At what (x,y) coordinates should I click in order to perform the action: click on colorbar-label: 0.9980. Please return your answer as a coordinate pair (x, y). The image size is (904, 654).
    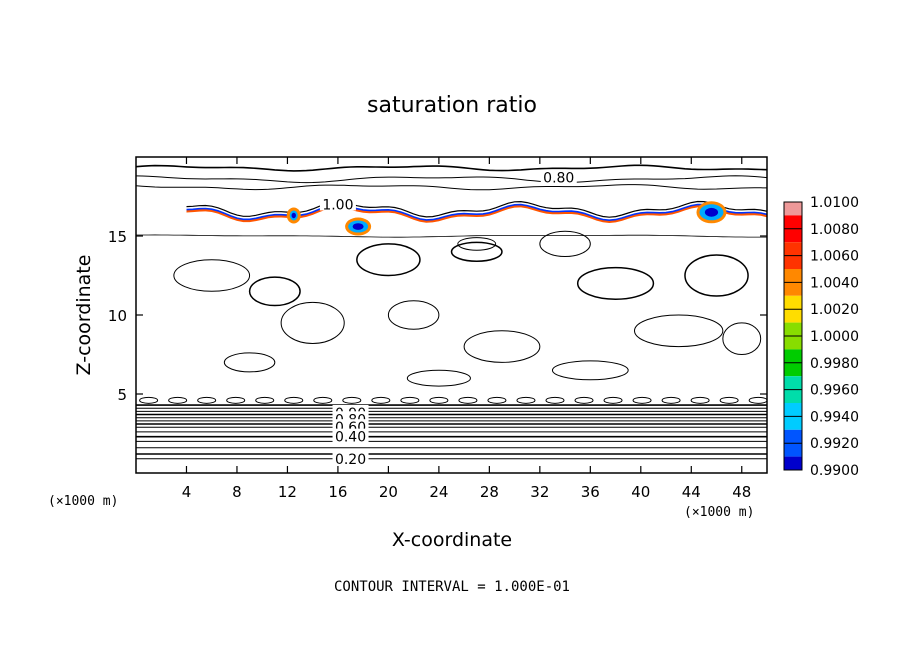
    Looking at the image, I should click on (834, 364).